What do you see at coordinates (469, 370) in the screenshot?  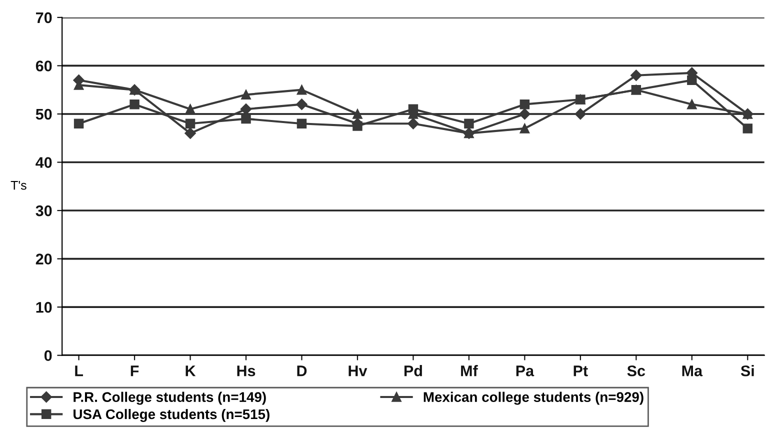 I see `x-tick-label: Mf` at bounding box center [469, 370].